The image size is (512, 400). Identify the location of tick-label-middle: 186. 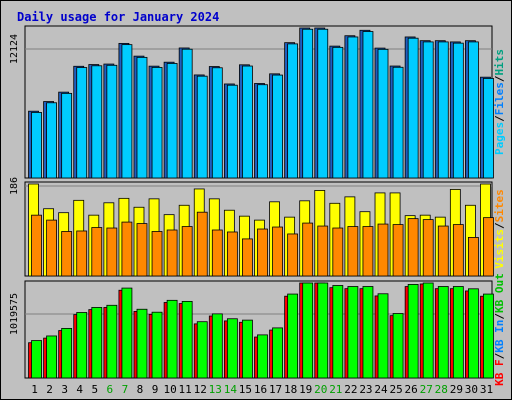
(14, 186).